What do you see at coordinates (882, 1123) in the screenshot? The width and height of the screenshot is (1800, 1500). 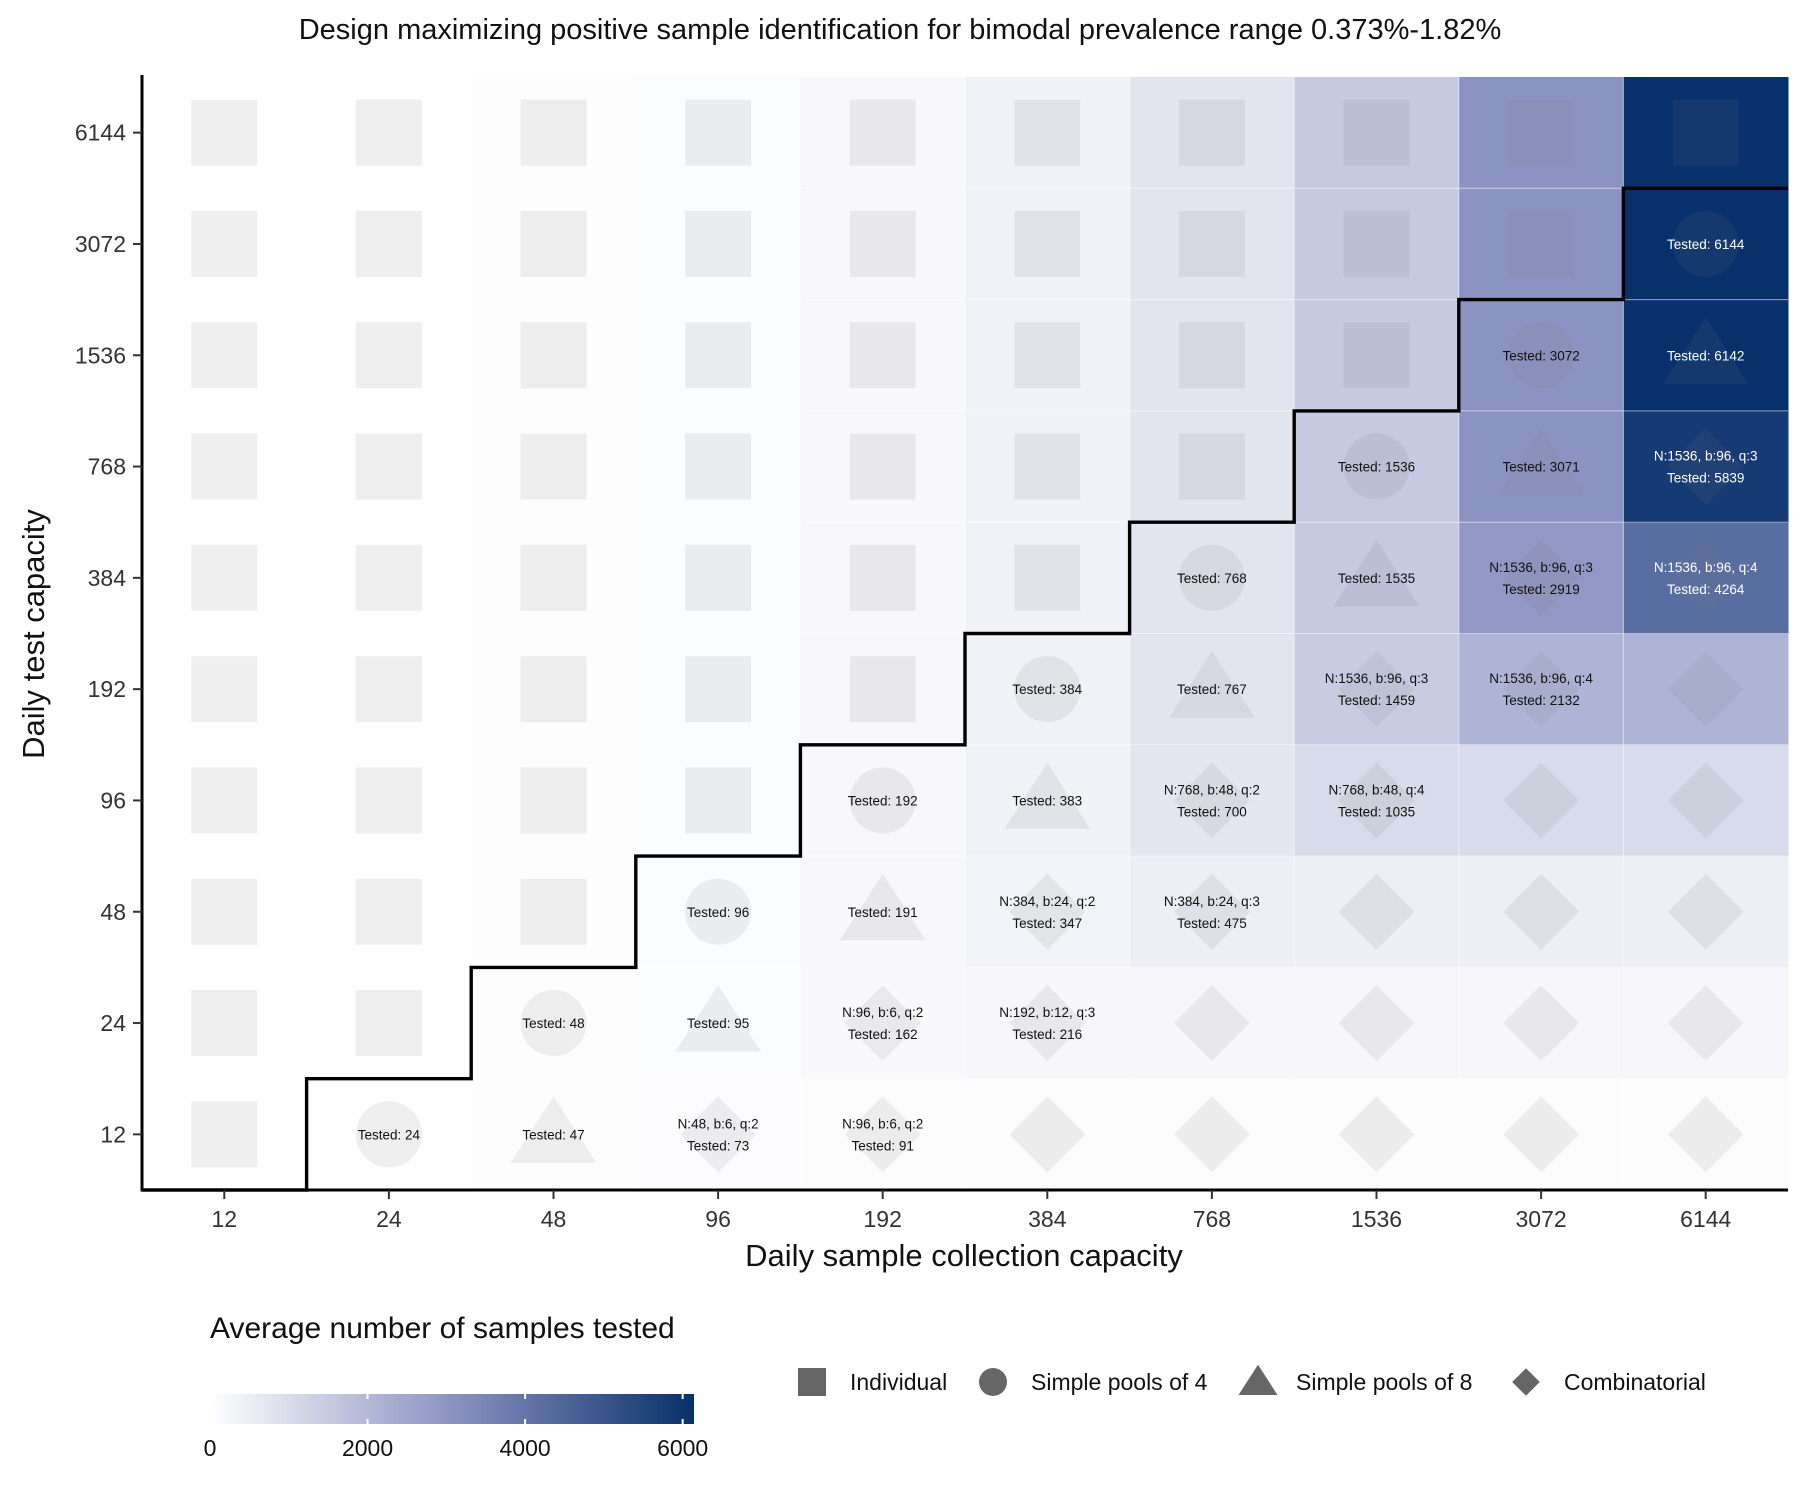 I see `cell-label: N:96, b:6, q:2` at bounding box center [882, 1123].